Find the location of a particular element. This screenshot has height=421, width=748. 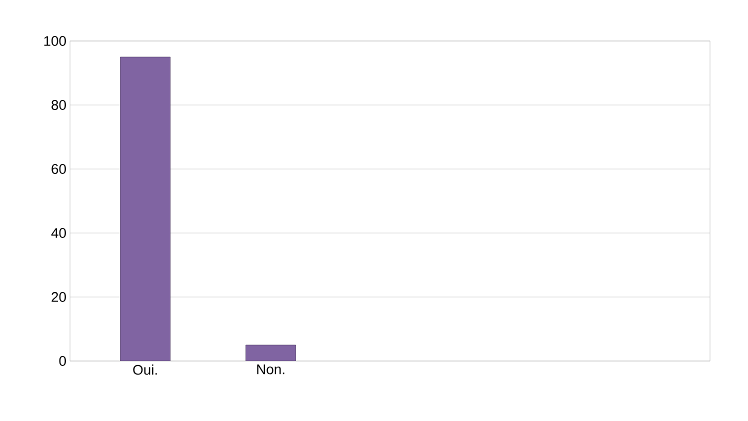

y-tick-label: 80 is located at coordinates (59, 105).